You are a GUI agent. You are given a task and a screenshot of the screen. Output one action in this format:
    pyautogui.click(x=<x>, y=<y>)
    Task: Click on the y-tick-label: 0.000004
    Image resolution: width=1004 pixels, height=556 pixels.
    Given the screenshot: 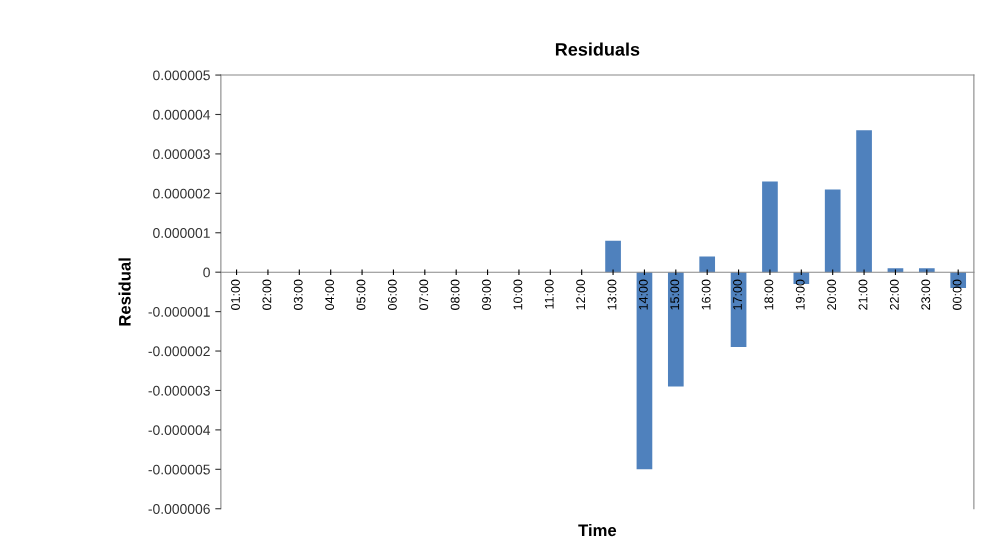 What is the action you would take?
    pyautogui.click(x=182, y=114)
    